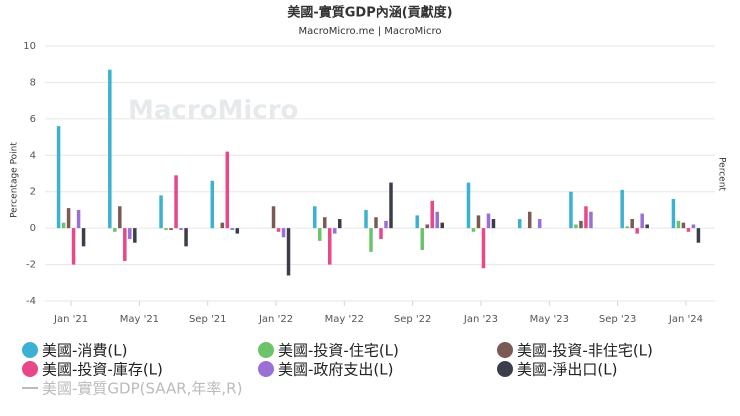 The width and height of the screenshot is (740, 416). Describe the element at coordinates (585, 351) in the screenshot. I see `legend-label: 美國-投資-非住宅(L)` at that location.